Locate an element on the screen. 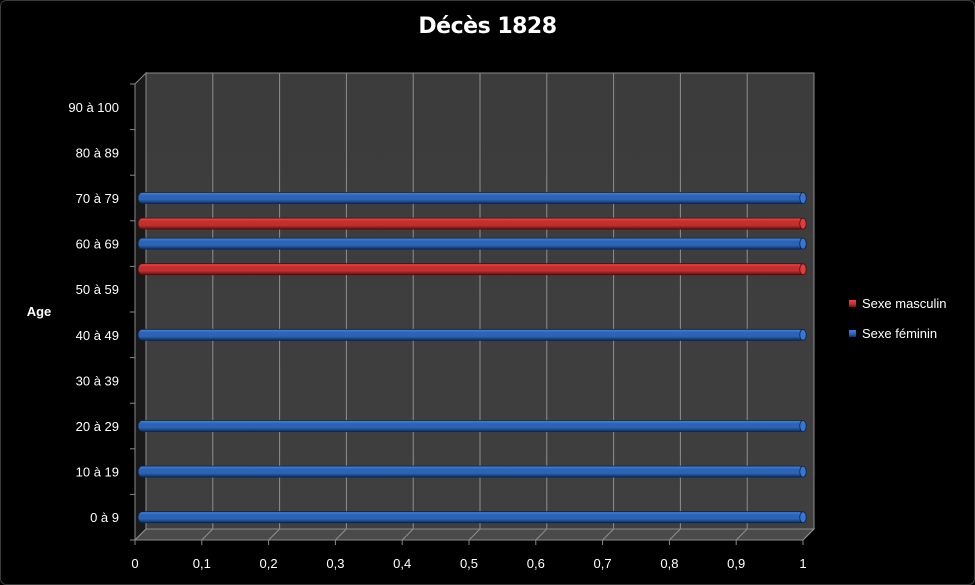  x-tick-label: 0,2 is located at coordinates (269, 563).